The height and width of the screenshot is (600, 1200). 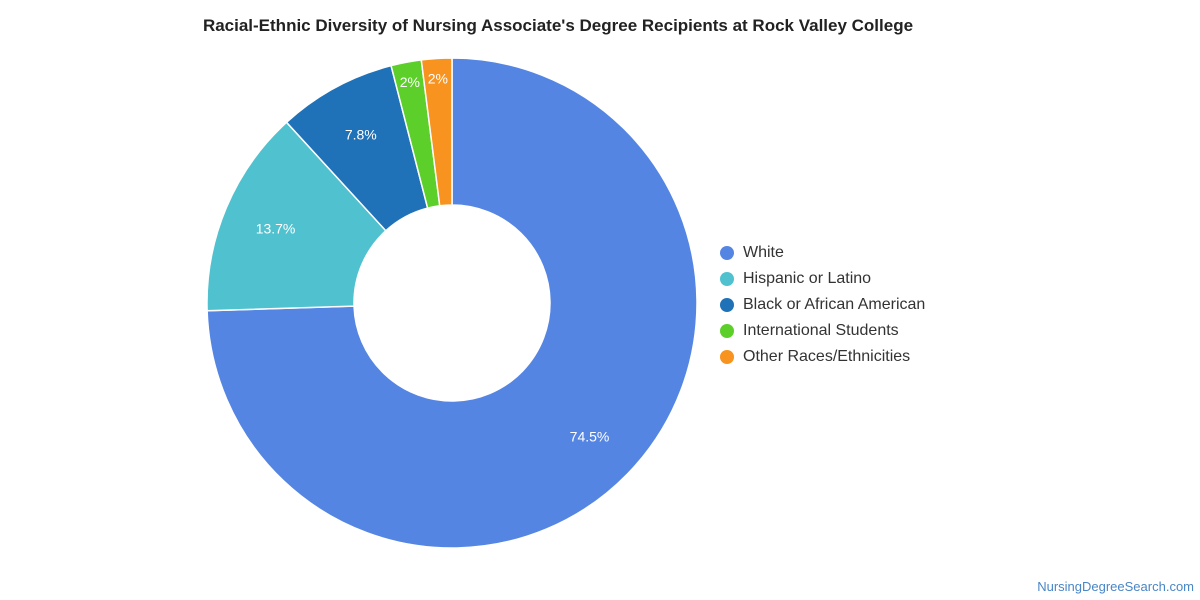 I want to click on legend-item: Black or African American, so click(x=822, y=305).